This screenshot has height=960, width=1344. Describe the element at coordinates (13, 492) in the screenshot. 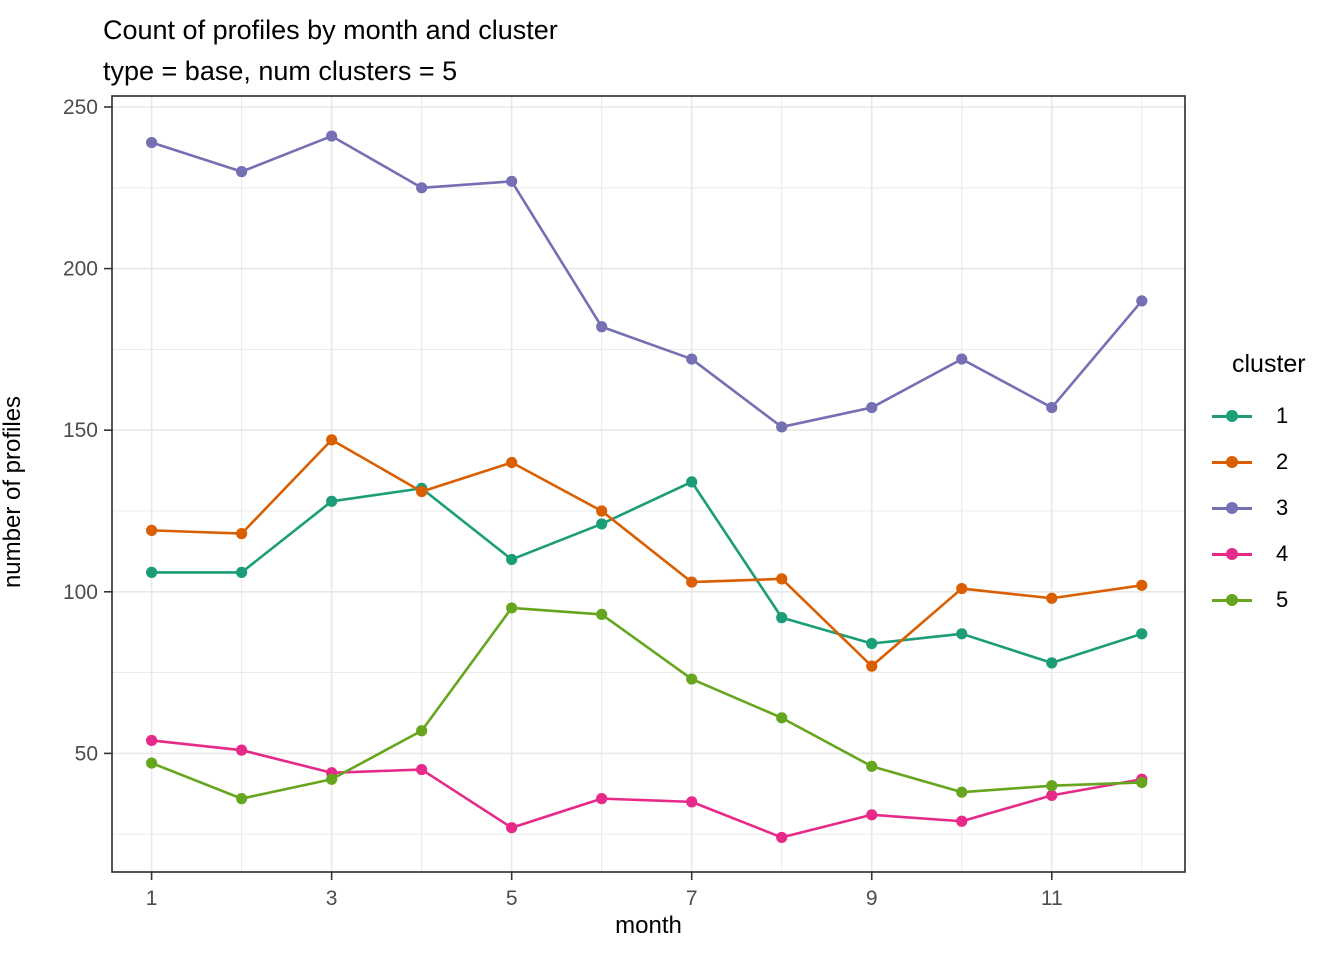

I see `y-axis-title: number of profiles` at that location.